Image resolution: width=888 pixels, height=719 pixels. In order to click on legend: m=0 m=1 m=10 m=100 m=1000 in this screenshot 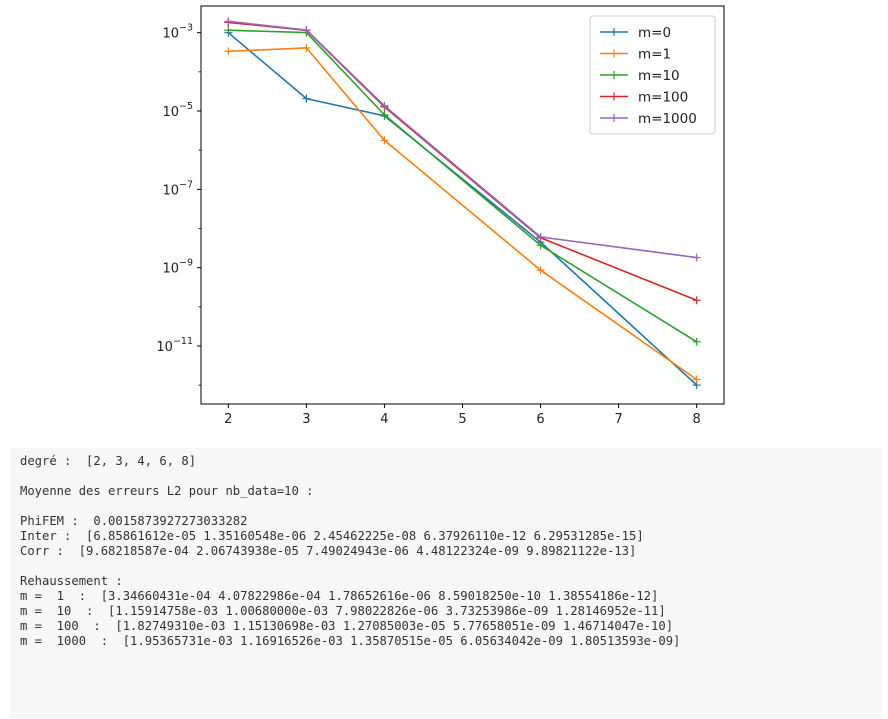, I will do `click(652, 75)`.